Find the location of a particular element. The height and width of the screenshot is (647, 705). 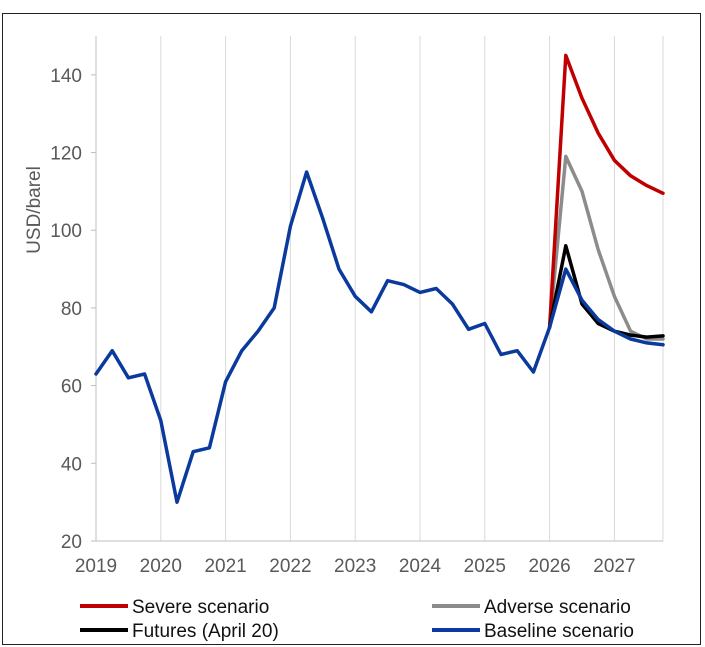

y-tick-labels: 20 40 60 80 100 120 140 is located at coordinates (66, 309).